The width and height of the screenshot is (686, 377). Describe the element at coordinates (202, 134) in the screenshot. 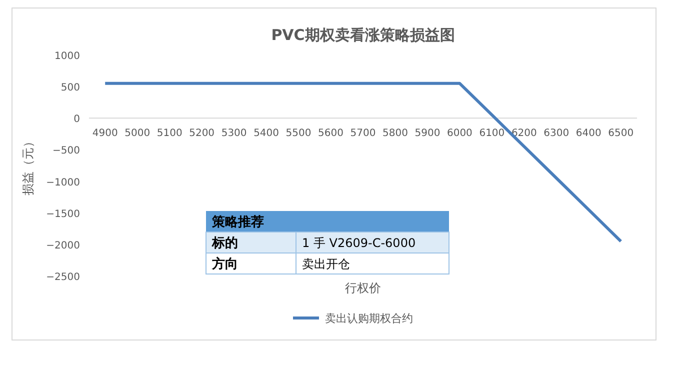

I see `x-tick-label: 5200` at that location.